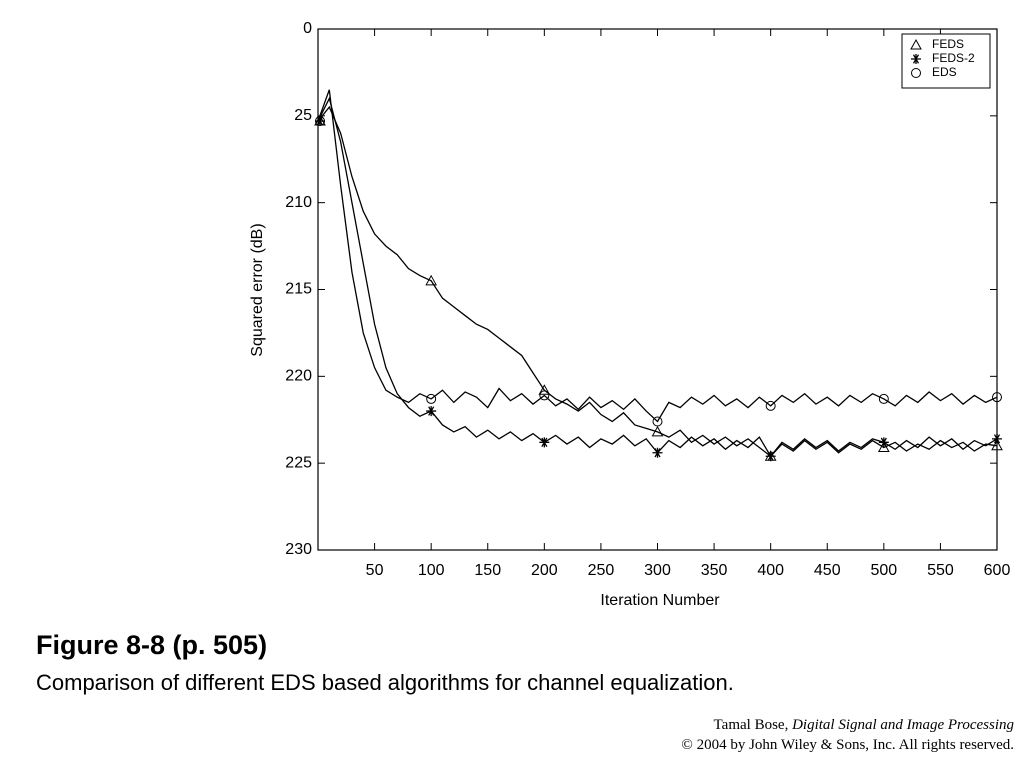 The width and height of the screenshot is (1024, 768). What do you see at coordinates (544, 570) in the screenshot?
I see `x-tick-label: 200` at bounding box center [544, 570].